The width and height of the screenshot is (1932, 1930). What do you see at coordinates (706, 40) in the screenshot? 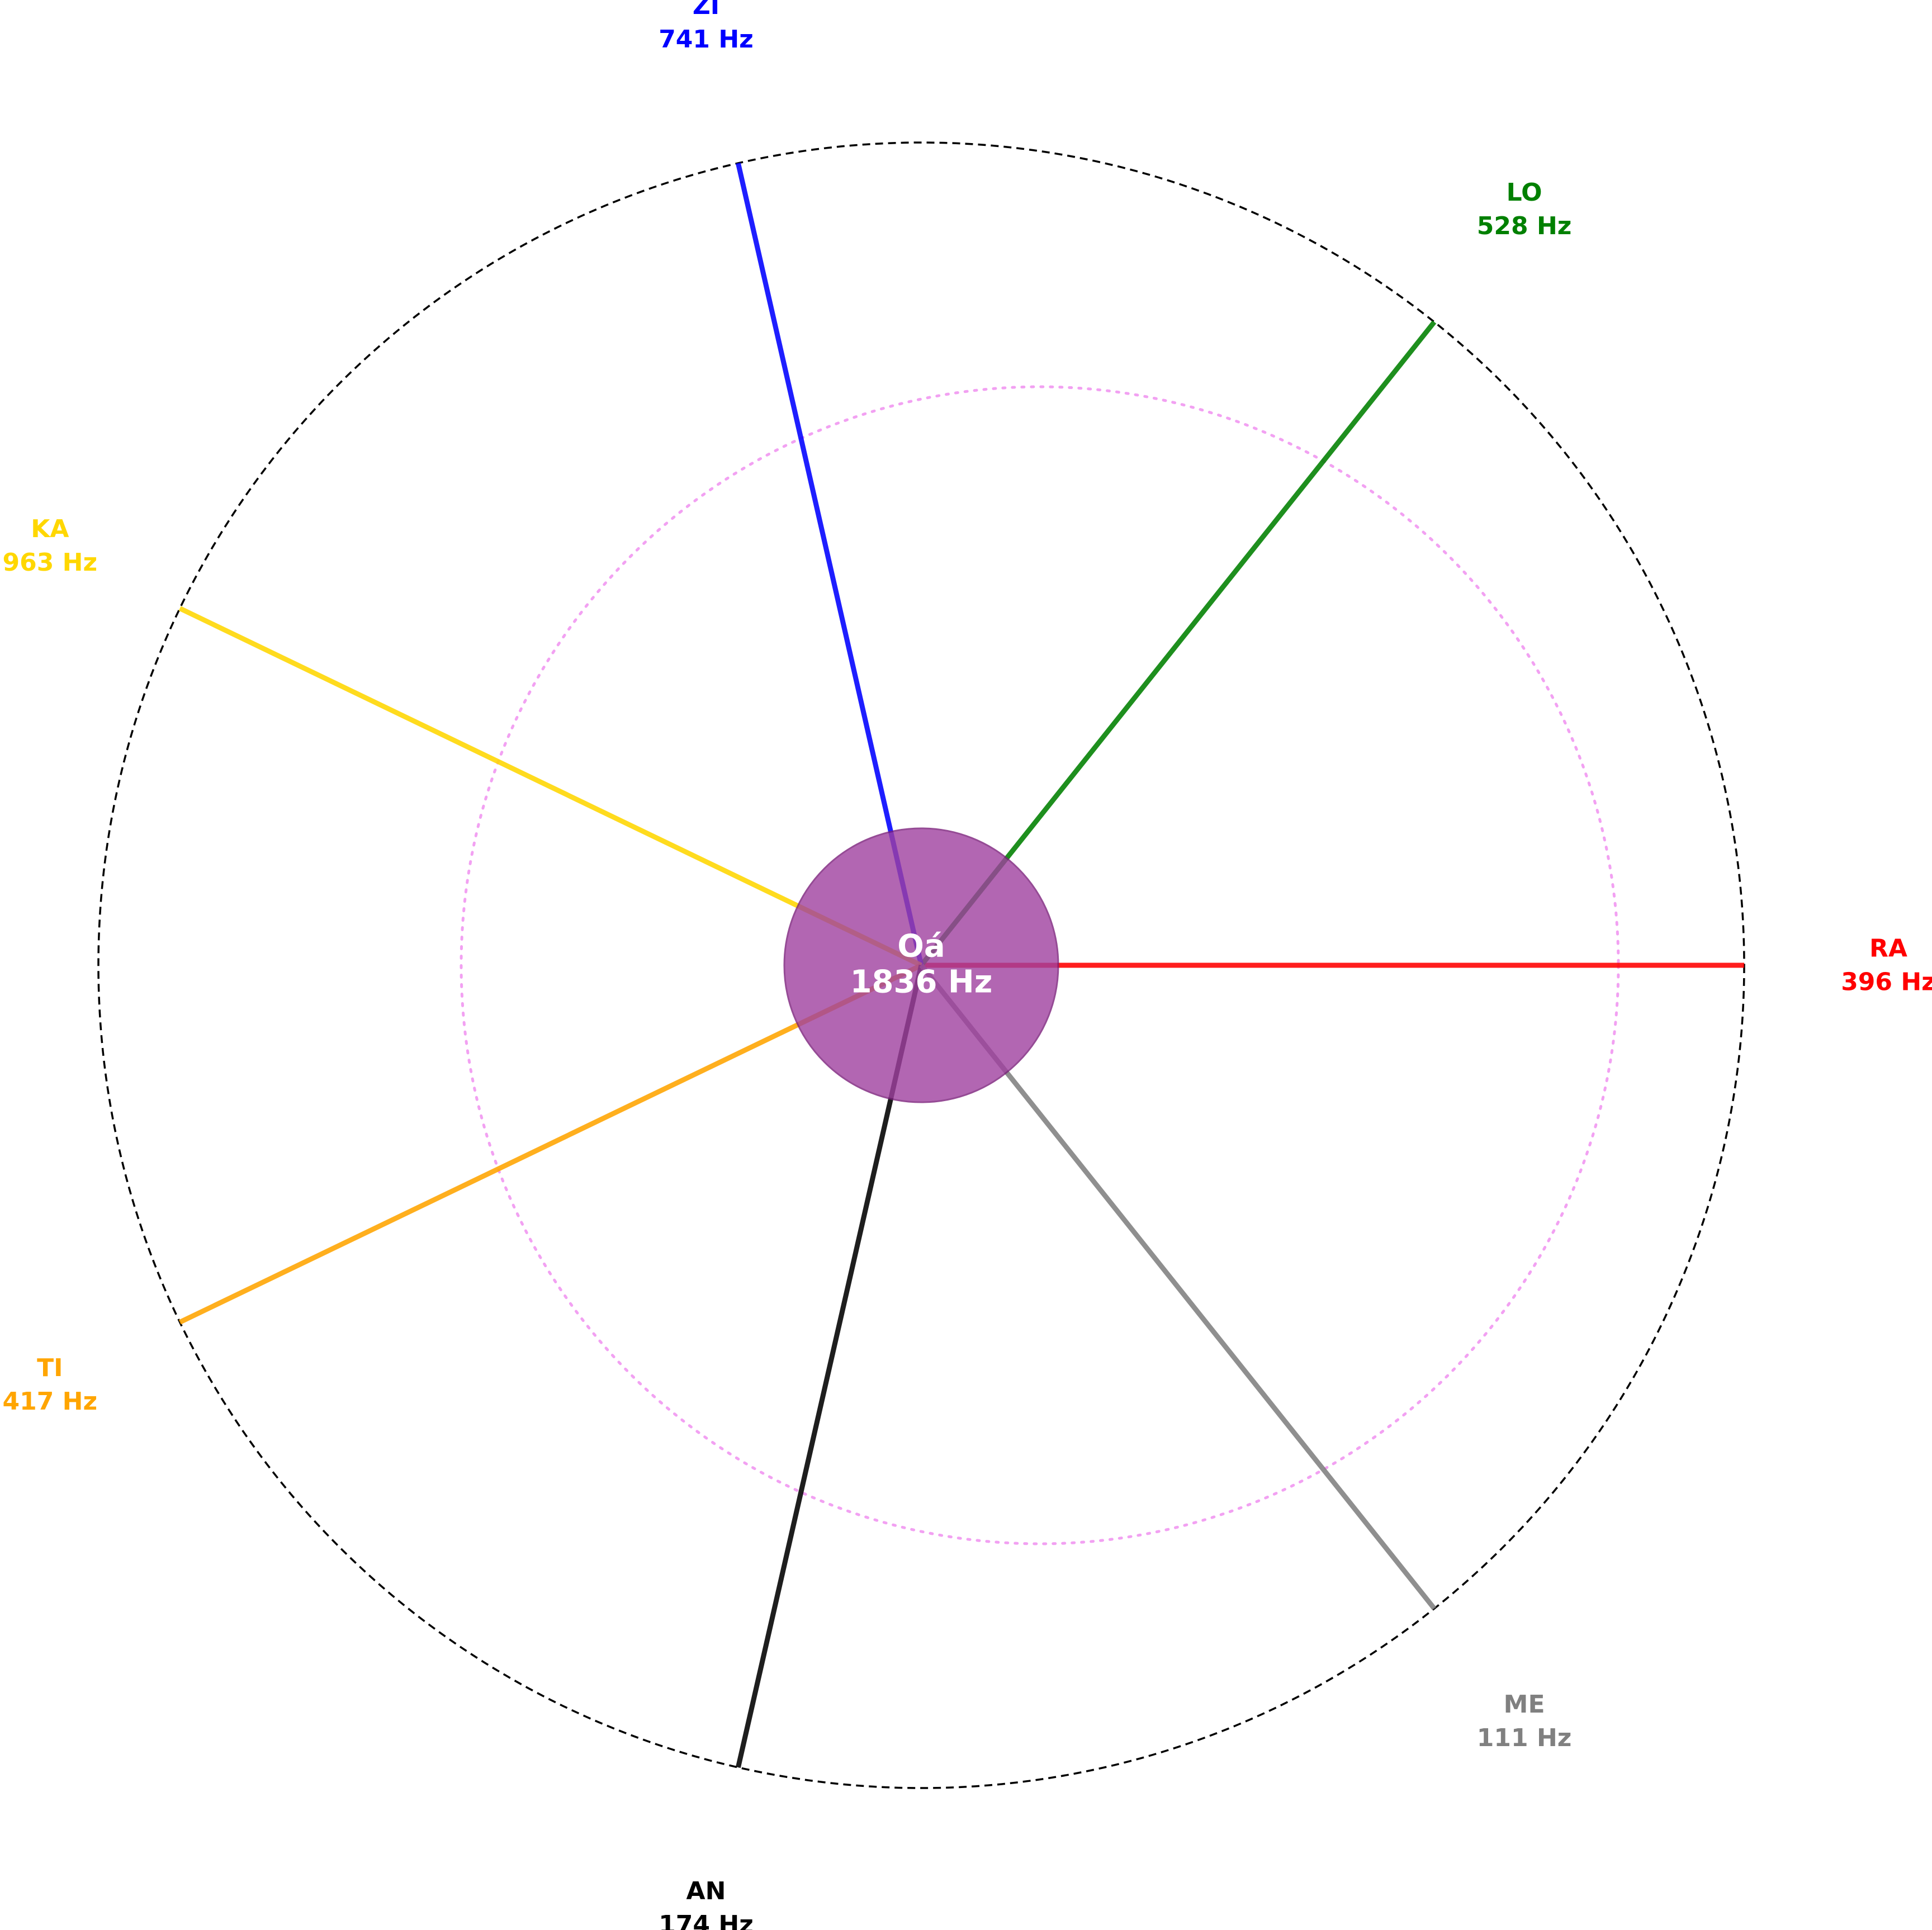
I see `spoke-frequency-zi: 741 Hz` at bounding box center [706, 40].